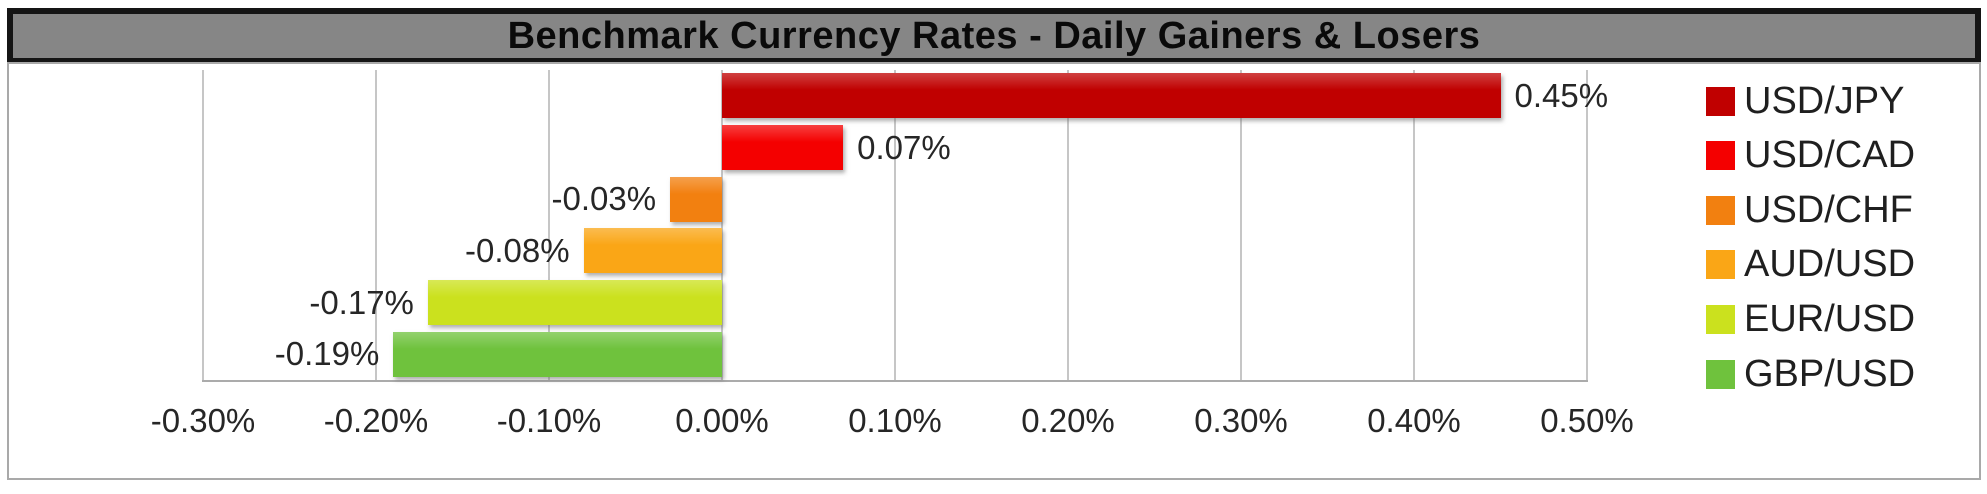 Image resolution: width=1987 pixels, height=494 pixels. Describe the element at coordinates (1830, 318) in the screenshot. I see `legend-label: EUR/USD` at that location.